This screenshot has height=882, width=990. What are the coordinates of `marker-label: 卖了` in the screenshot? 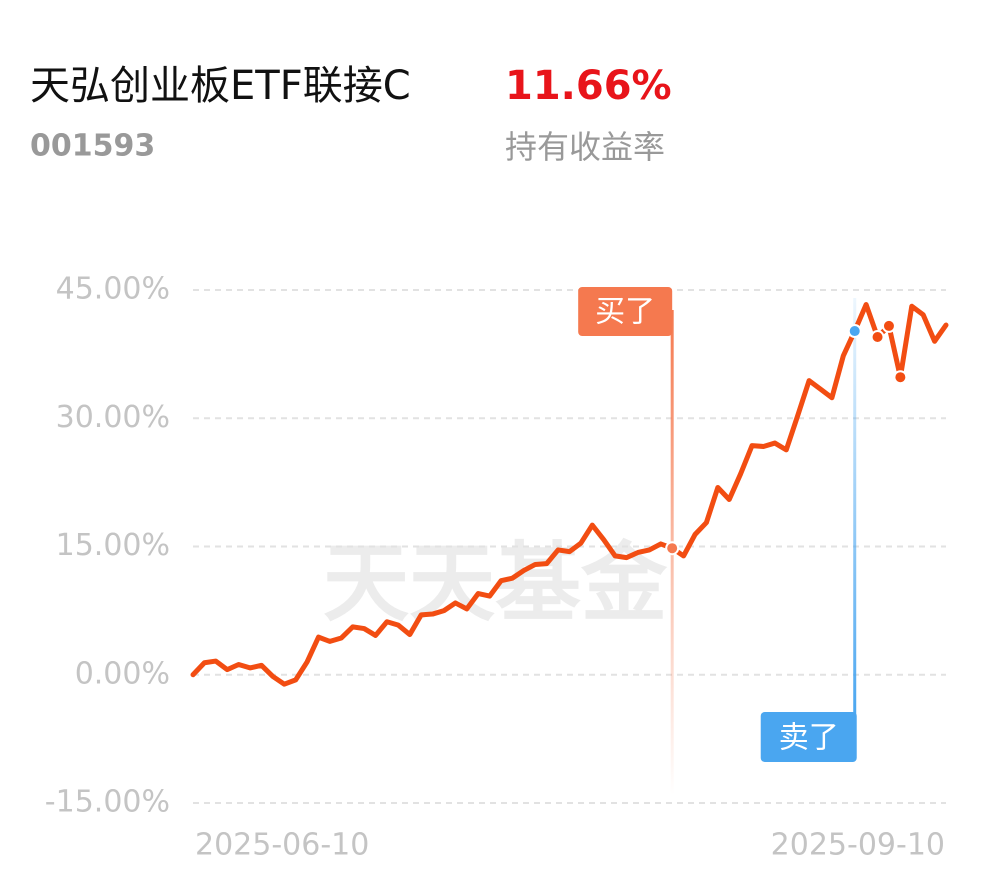 It's located at (809, 738).